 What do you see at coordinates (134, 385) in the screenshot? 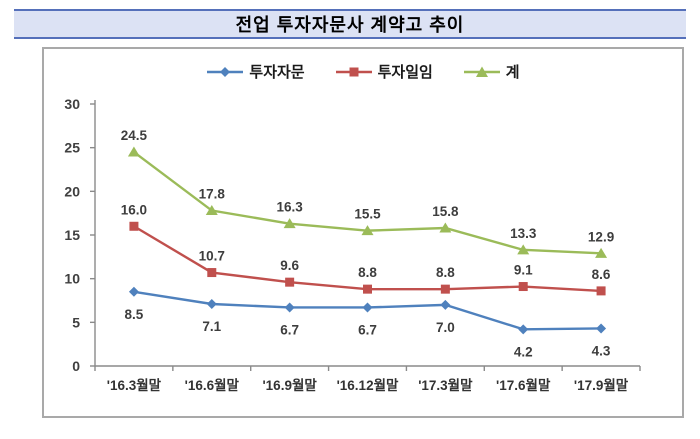
I see `x-category-label: '16.3월말` at bounding box center [134, 385].